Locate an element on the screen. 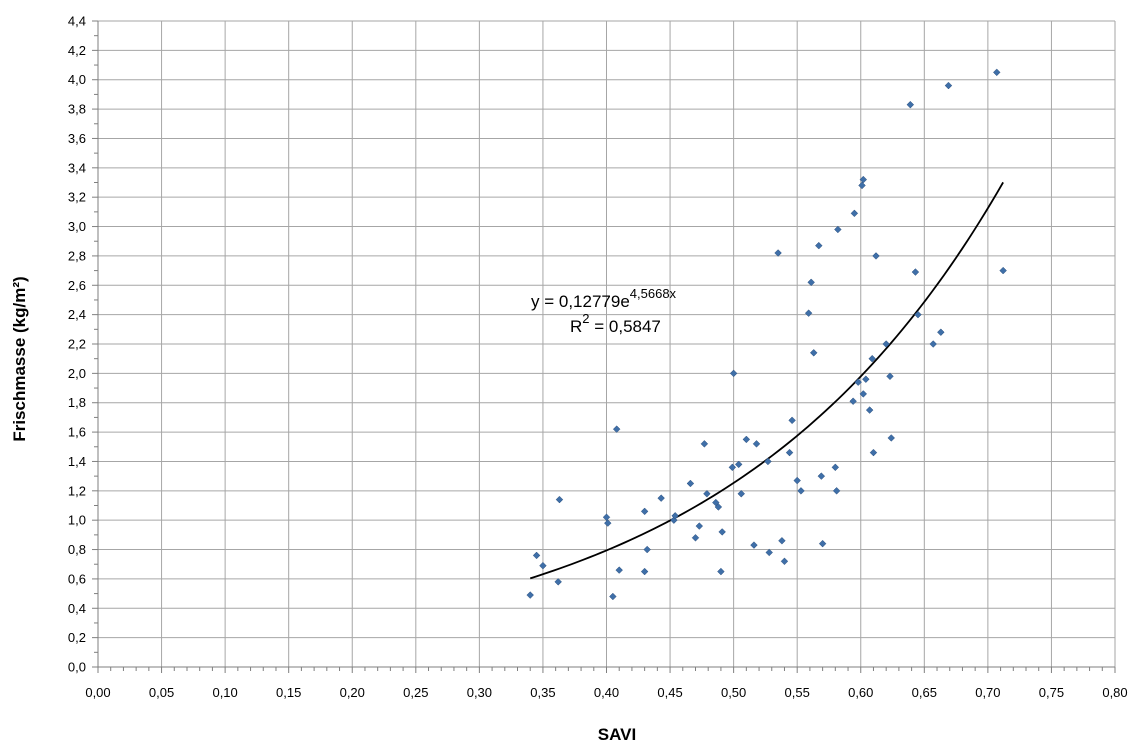 This screenshot has height=755, width=1139. y-tick-label: 0,4 is located at coordinates (77, 608).